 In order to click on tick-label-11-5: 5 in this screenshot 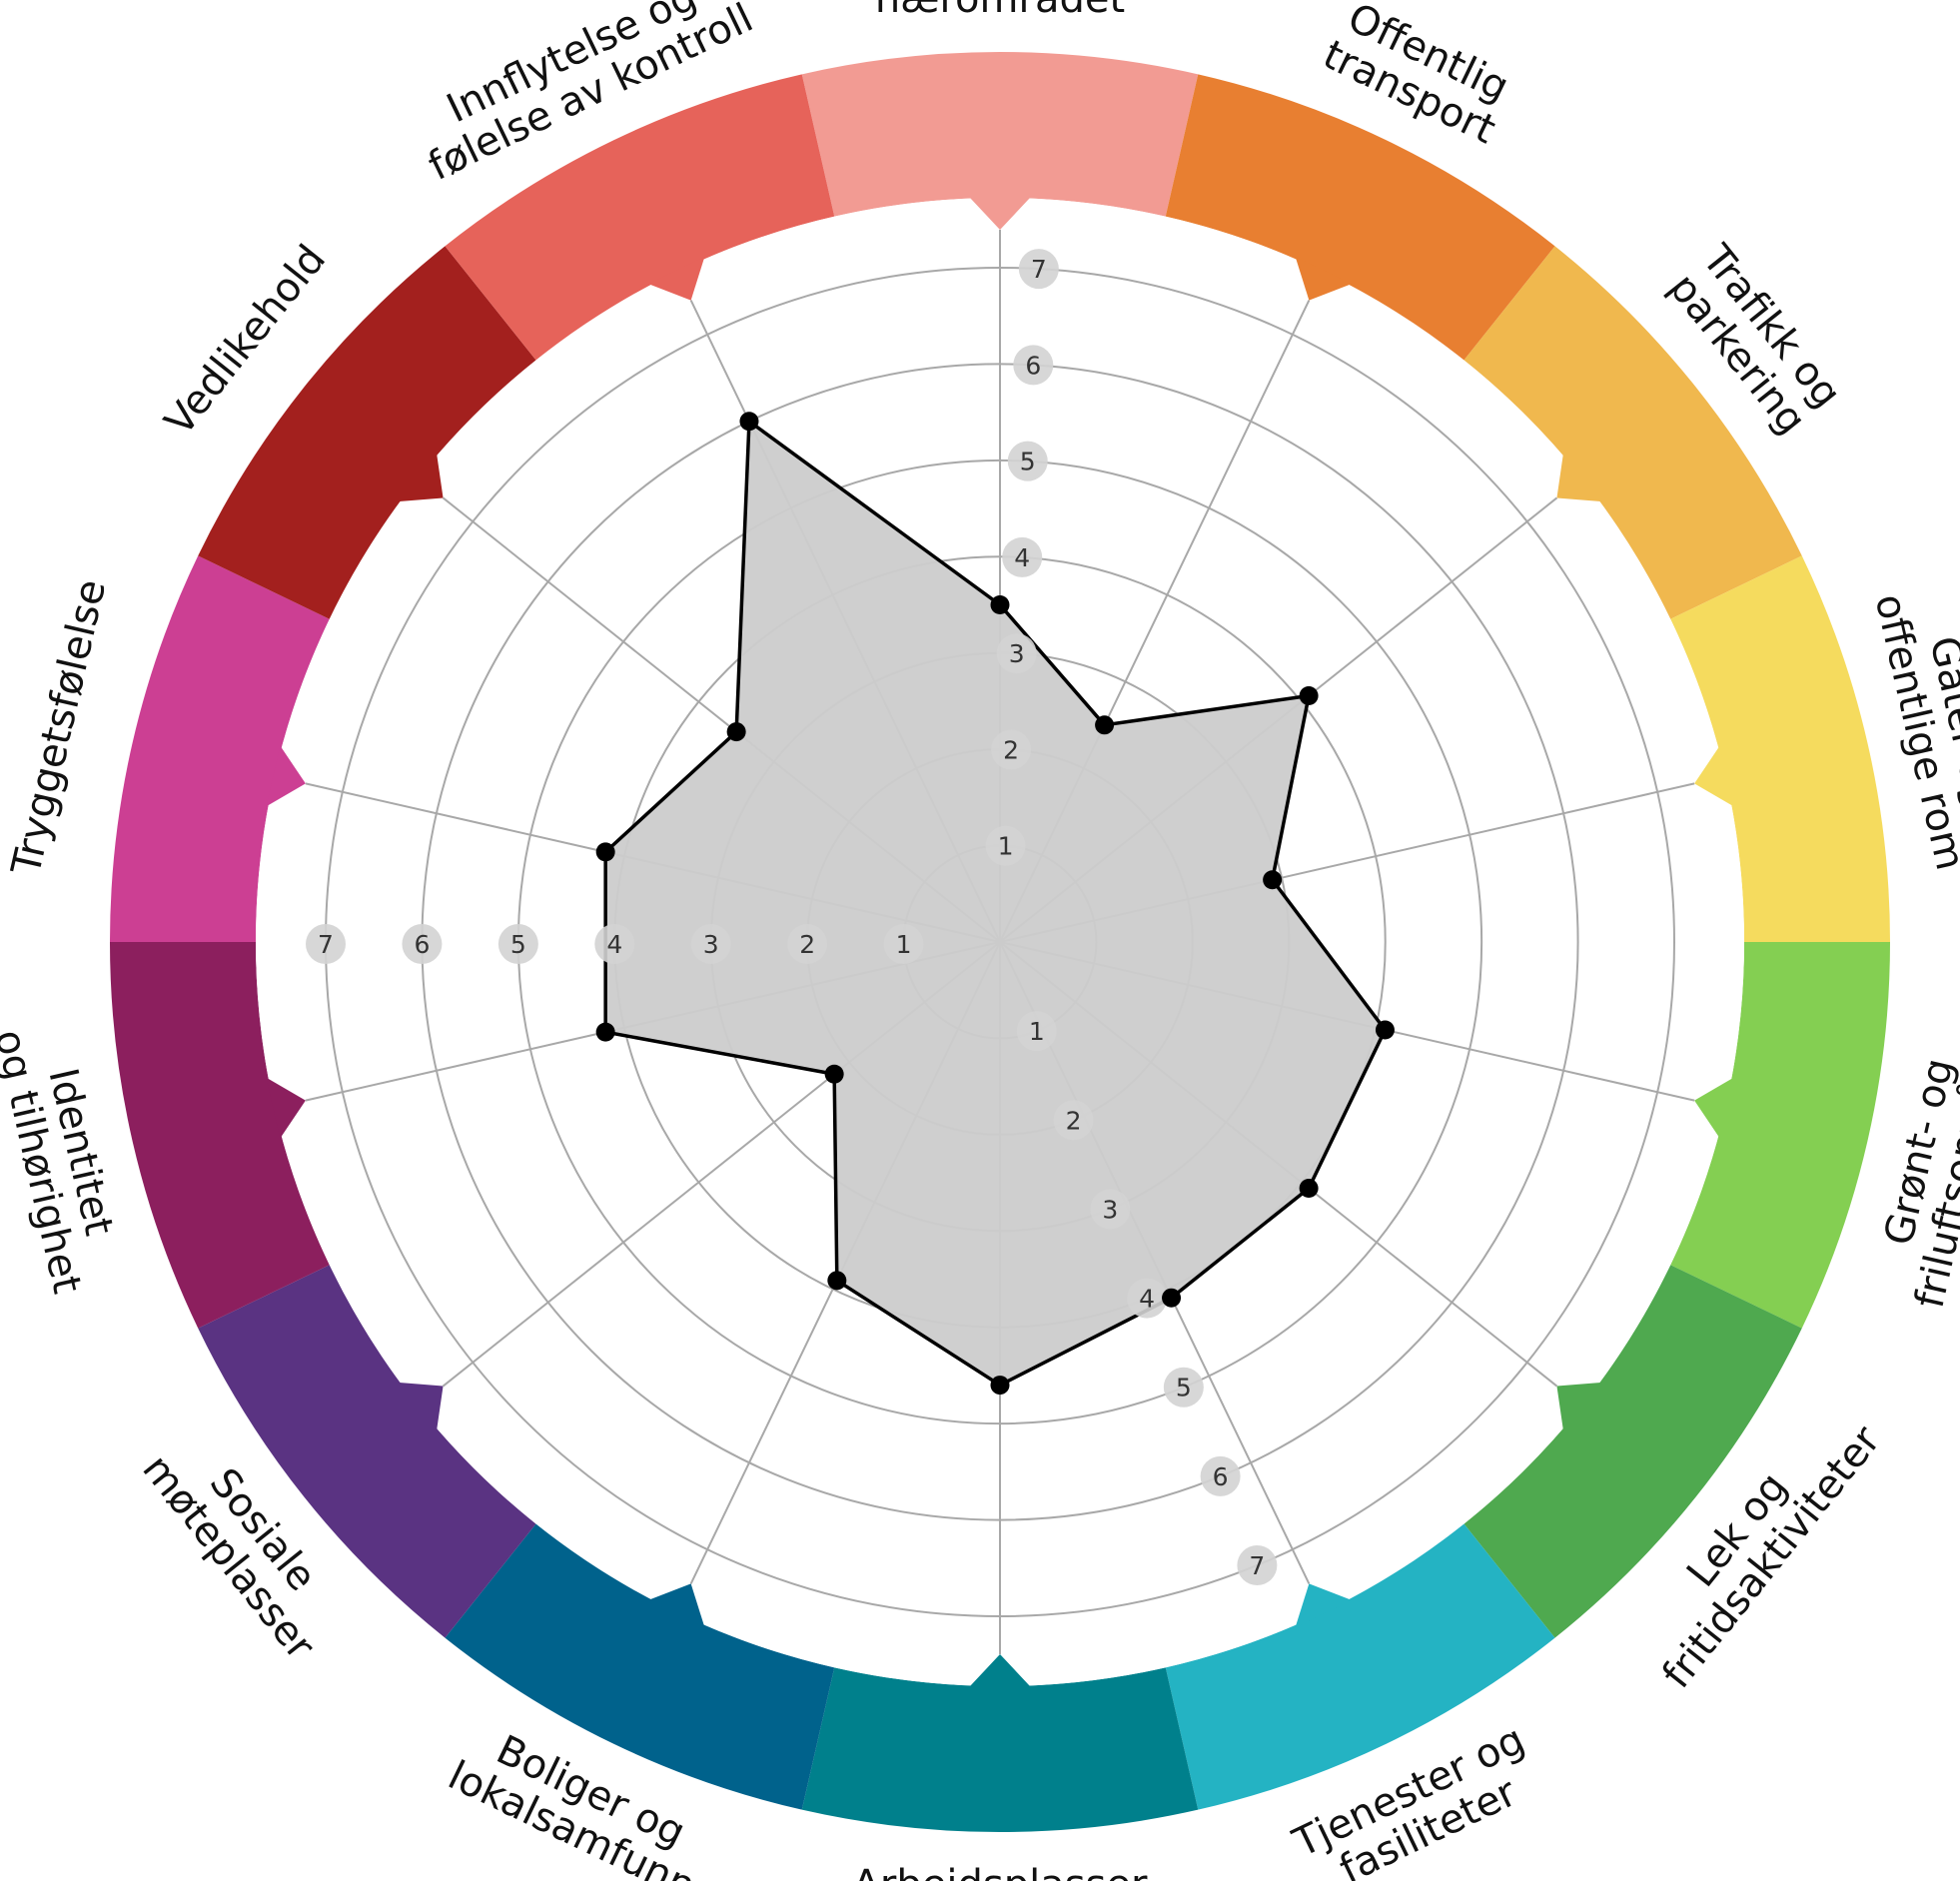, I will do `click(518, 944)`.